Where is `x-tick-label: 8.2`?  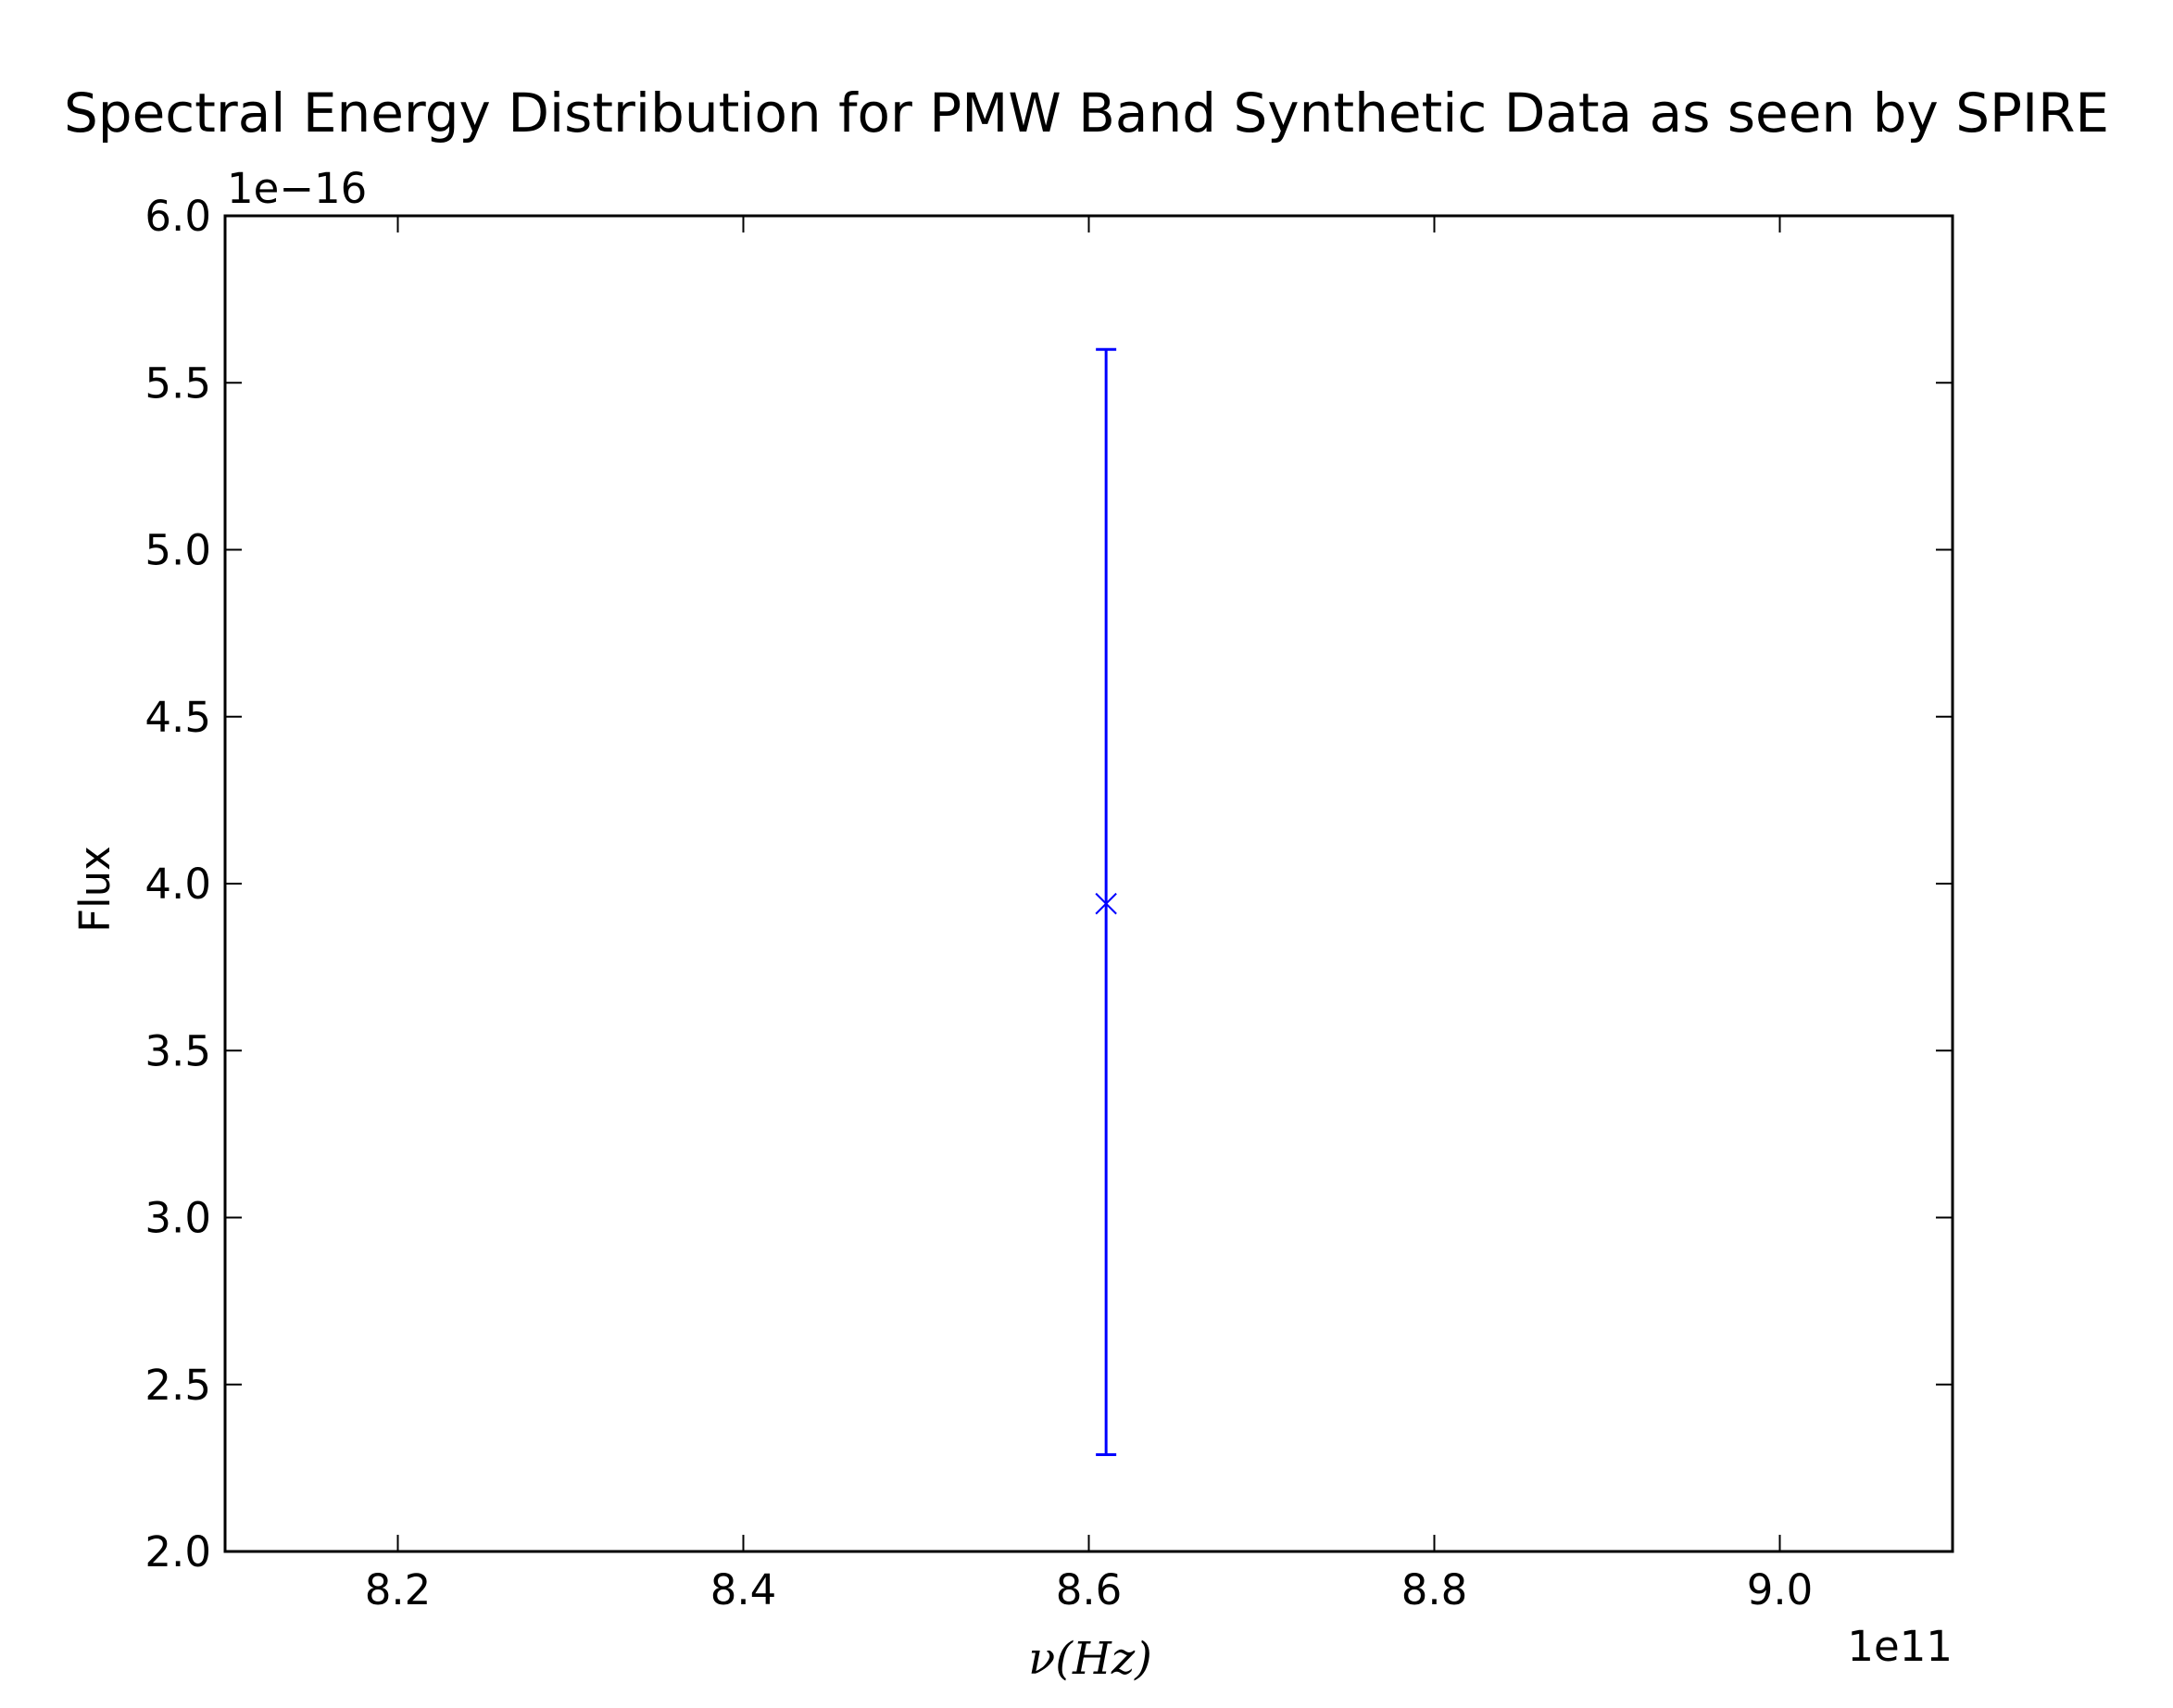
x-tick-label: 8.2 is located at coordinates (399, 1589).